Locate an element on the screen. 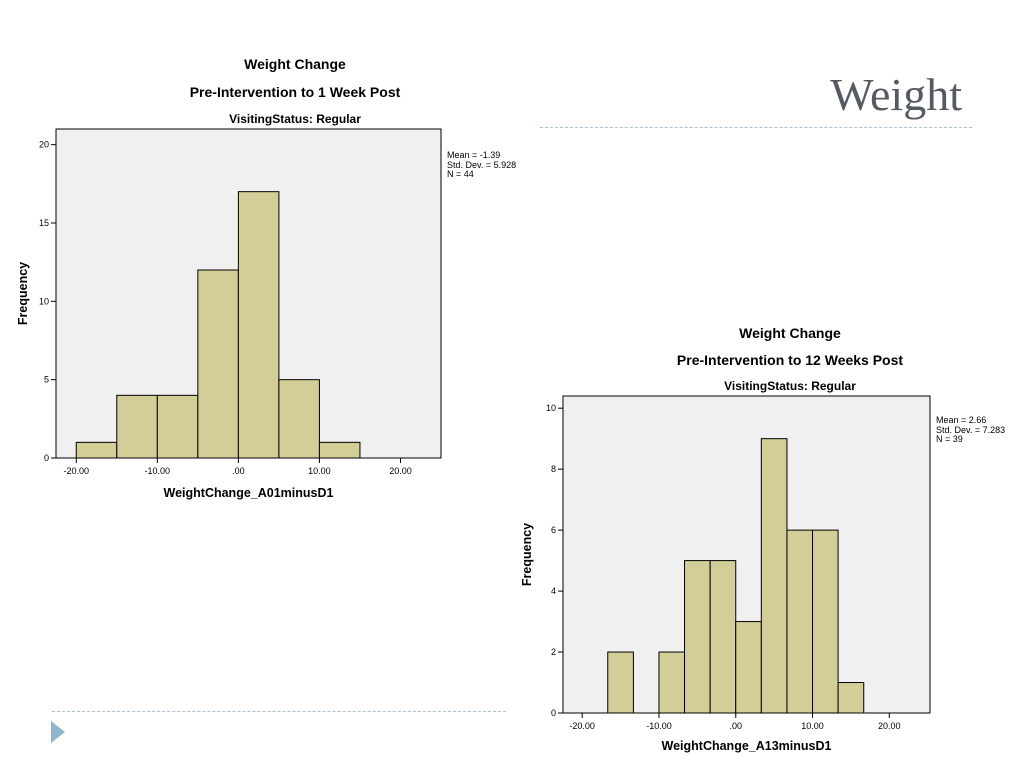  chart-subtitle: Pre-Intervention to 12 Weeks Post is located at coordinates (790, 360).